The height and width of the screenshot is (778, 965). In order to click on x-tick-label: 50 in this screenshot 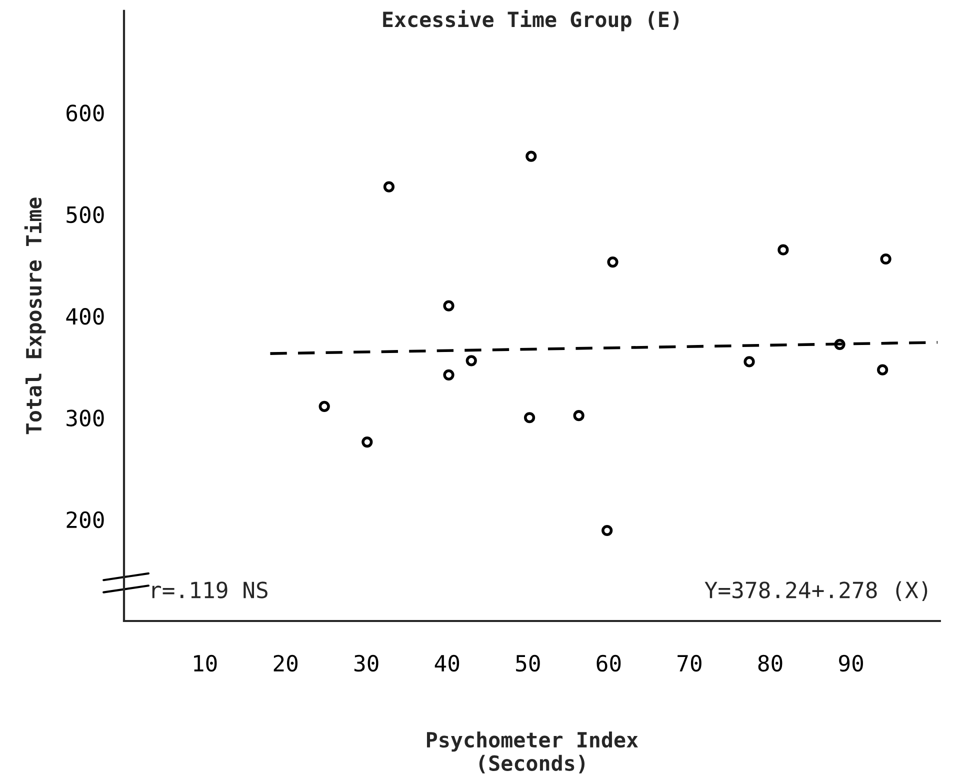, I will do `click(528, 663)`.